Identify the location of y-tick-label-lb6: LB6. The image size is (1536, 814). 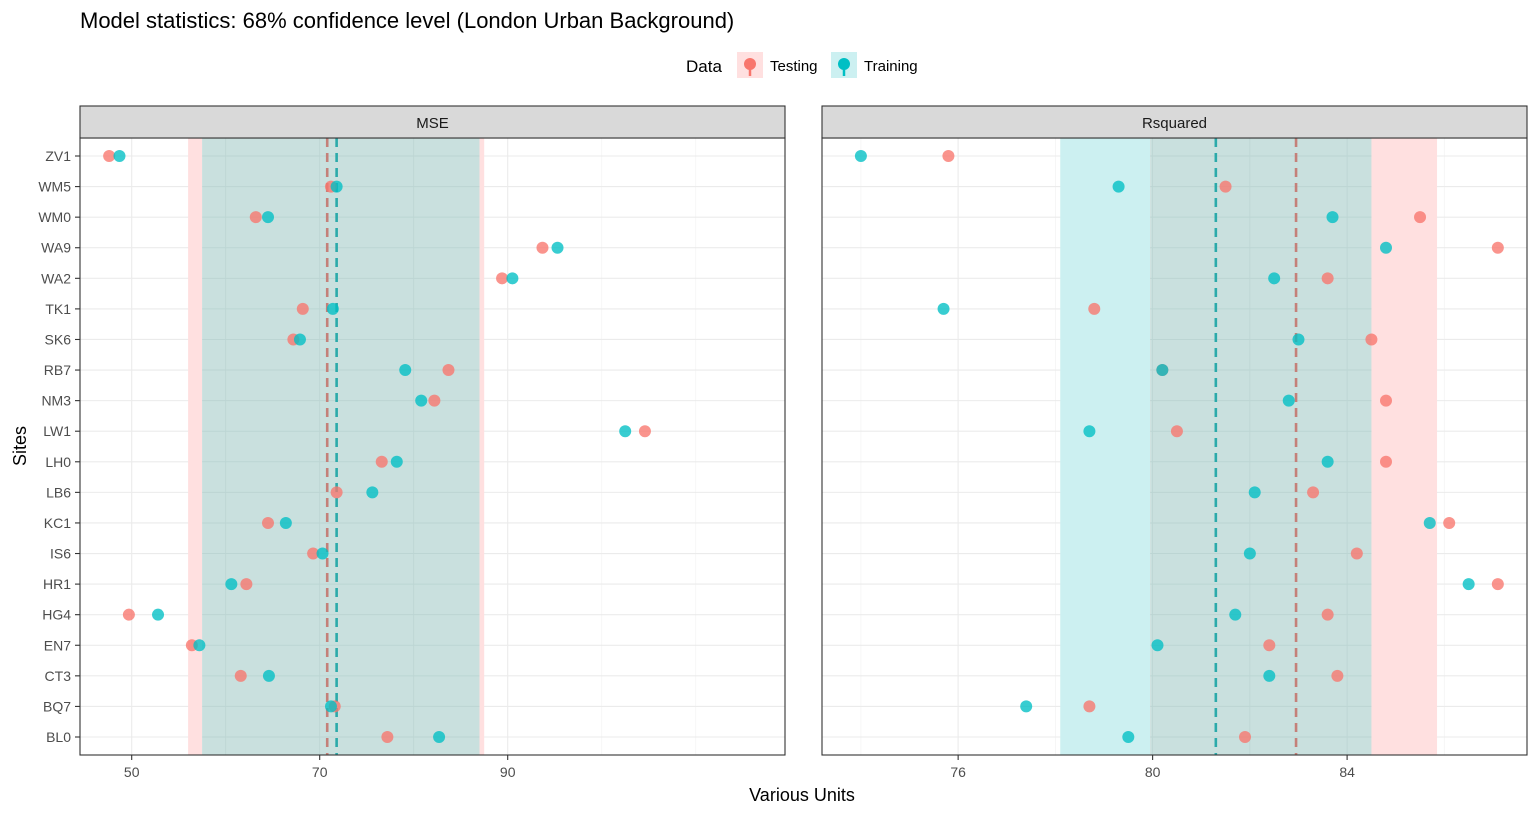
(58, 492).